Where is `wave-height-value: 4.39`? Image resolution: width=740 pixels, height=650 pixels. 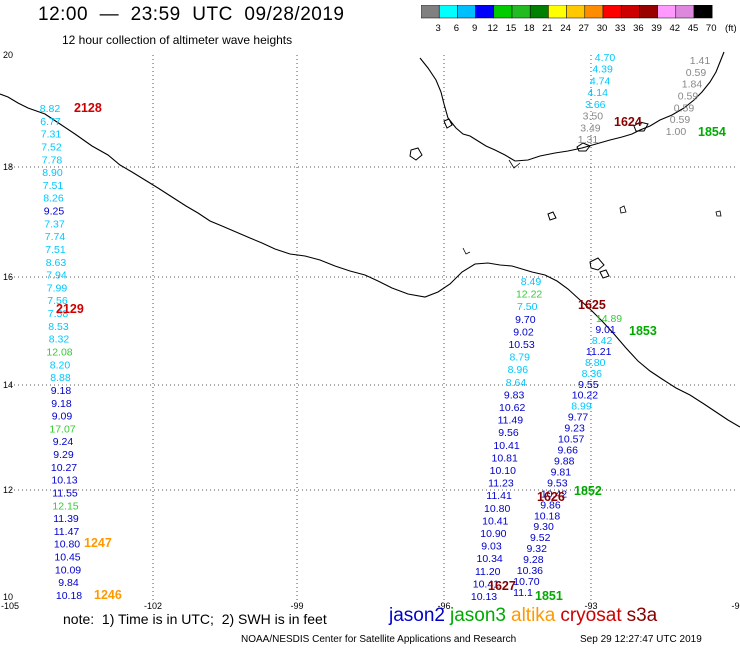
wave-height-value: 4.39 is located at coordinates (602, 70).